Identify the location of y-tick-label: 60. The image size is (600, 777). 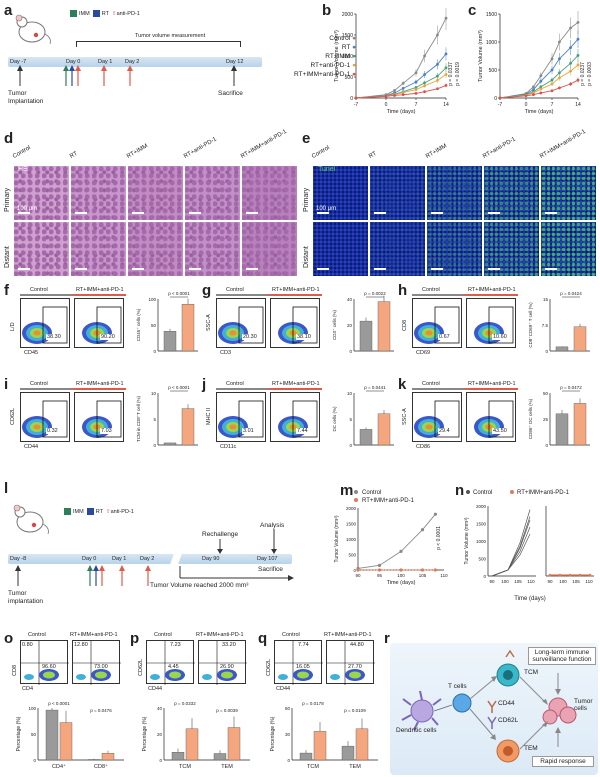
(288, 708).